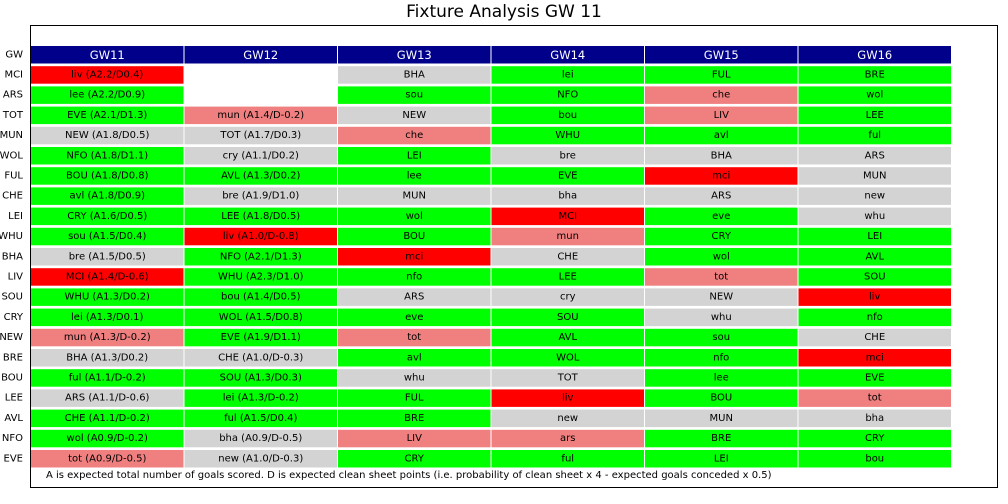 This screenshot has height=504, width=1008. I want to click on fixture-label: bha, so click(874, 418).